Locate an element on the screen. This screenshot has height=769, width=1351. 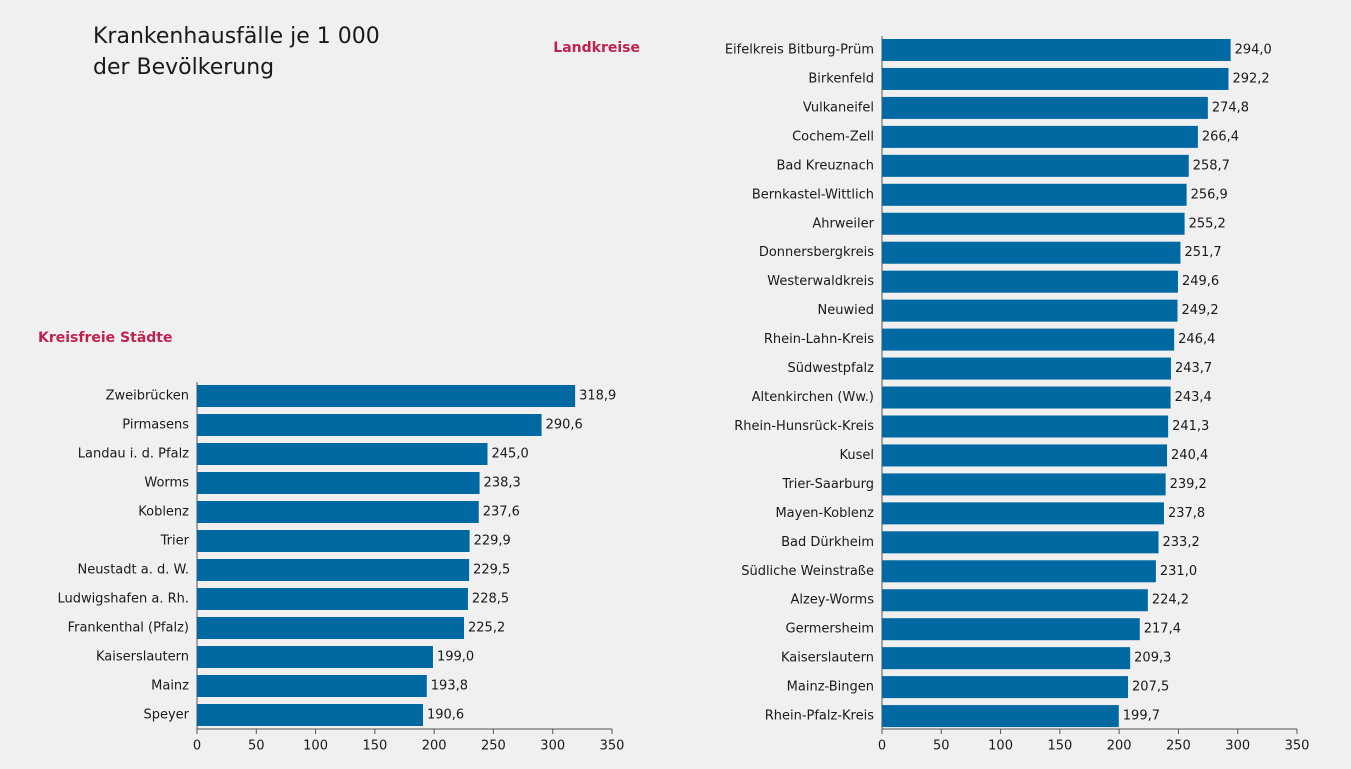
category-label: Südliche Weinstraße is located at coordinates (807, 571).